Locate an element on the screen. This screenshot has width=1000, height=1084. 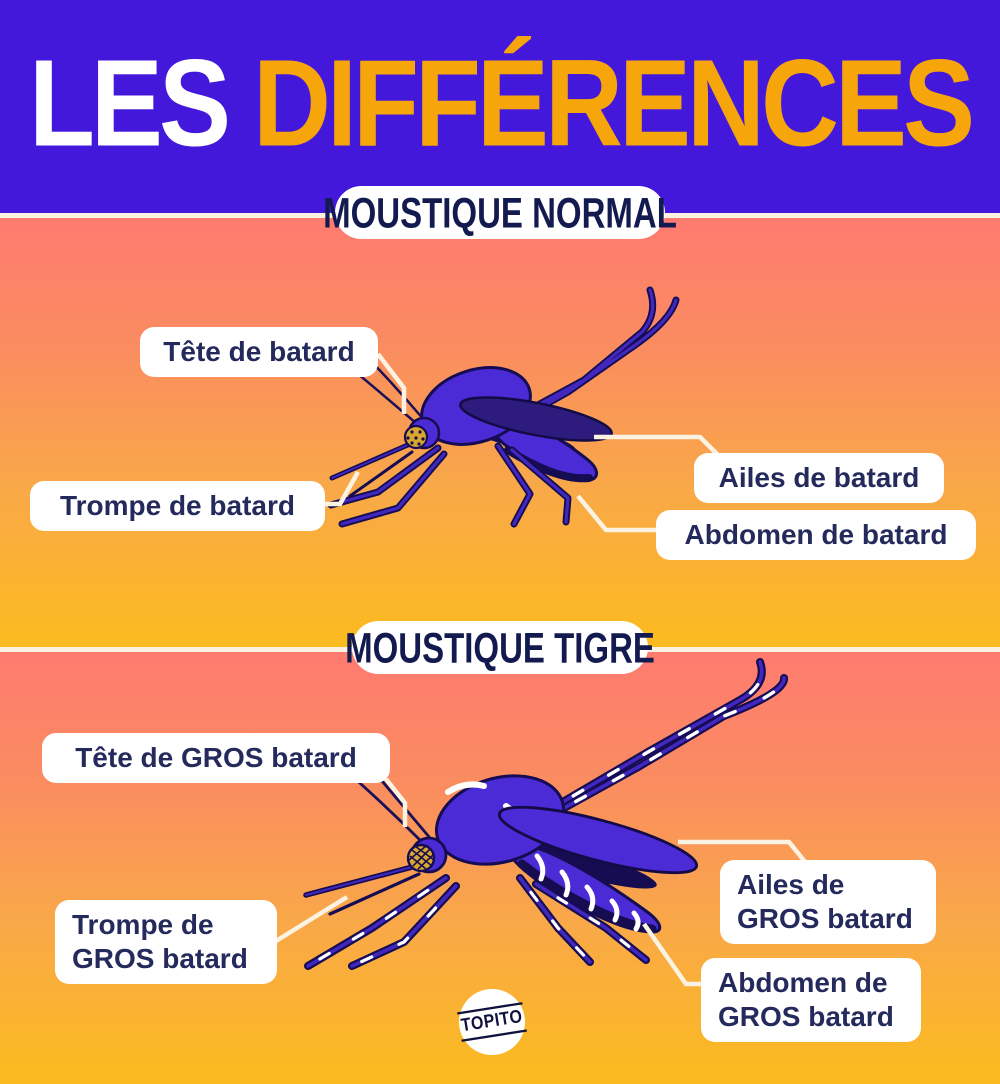
tiger-mosquito-hind-legs is located at coordinates (665, 740).